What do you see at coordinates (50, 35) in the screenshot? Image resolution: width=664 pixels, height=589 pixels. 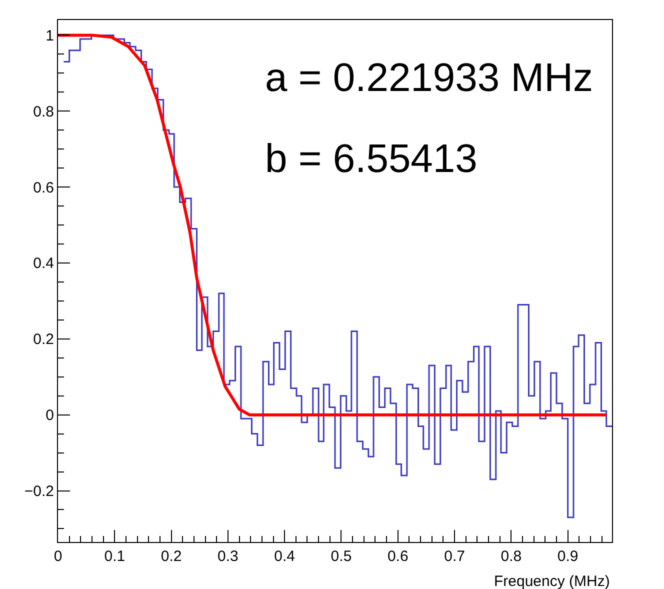 I see `y-tick-label: 1` at bounding box center [50, 35].